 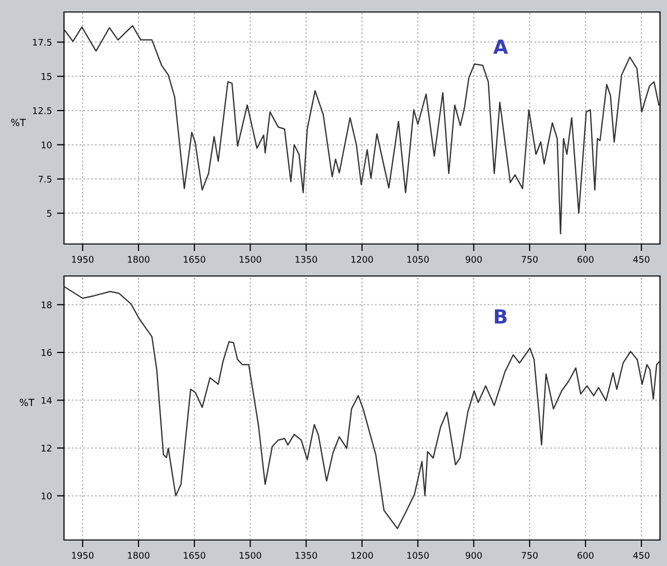 What do you see at coordinates (47, 448) in the screenshot?
I see `y-tick-label: 12` at bounding box center [47, 448].